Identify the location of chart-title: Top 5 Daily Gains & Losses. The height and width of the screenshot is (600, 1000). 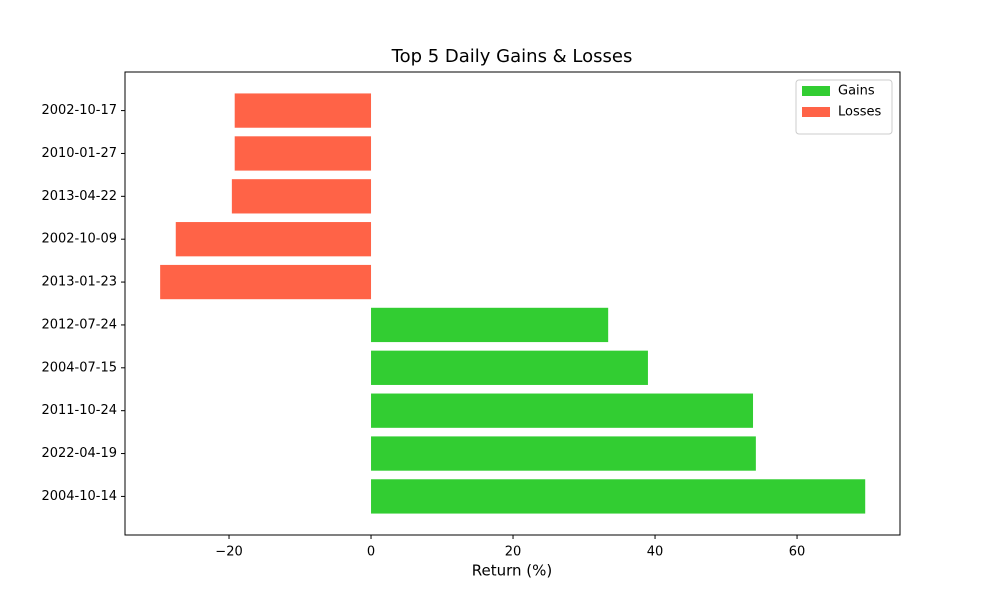
(512, 56).